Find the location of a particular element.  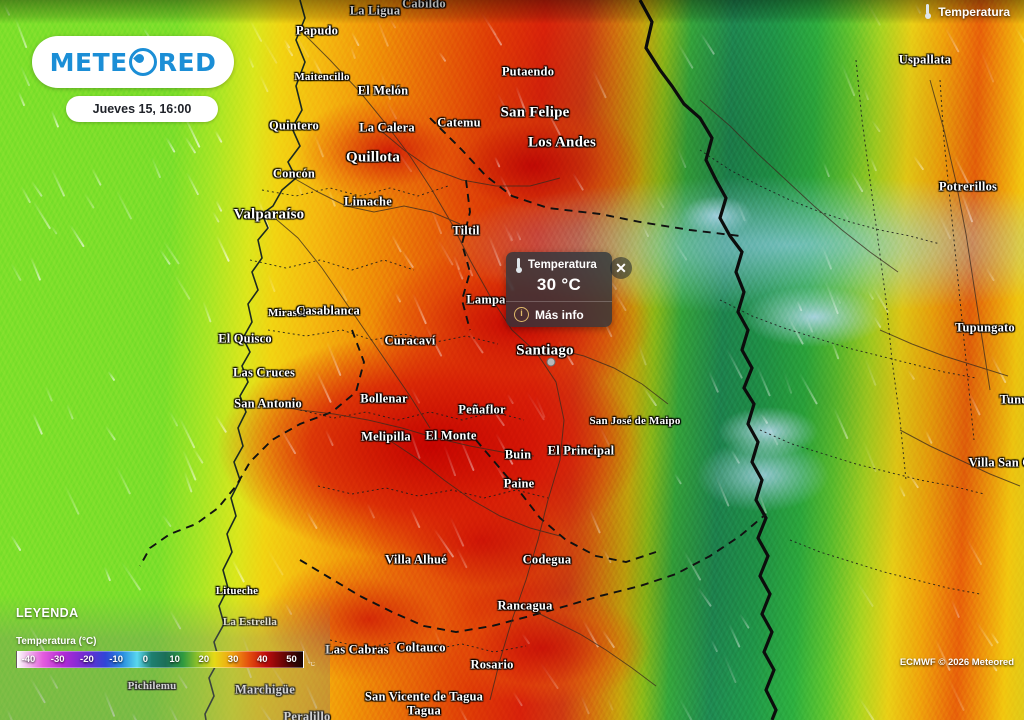

legend-unit-note: °C is located at coordinates (311, 665).